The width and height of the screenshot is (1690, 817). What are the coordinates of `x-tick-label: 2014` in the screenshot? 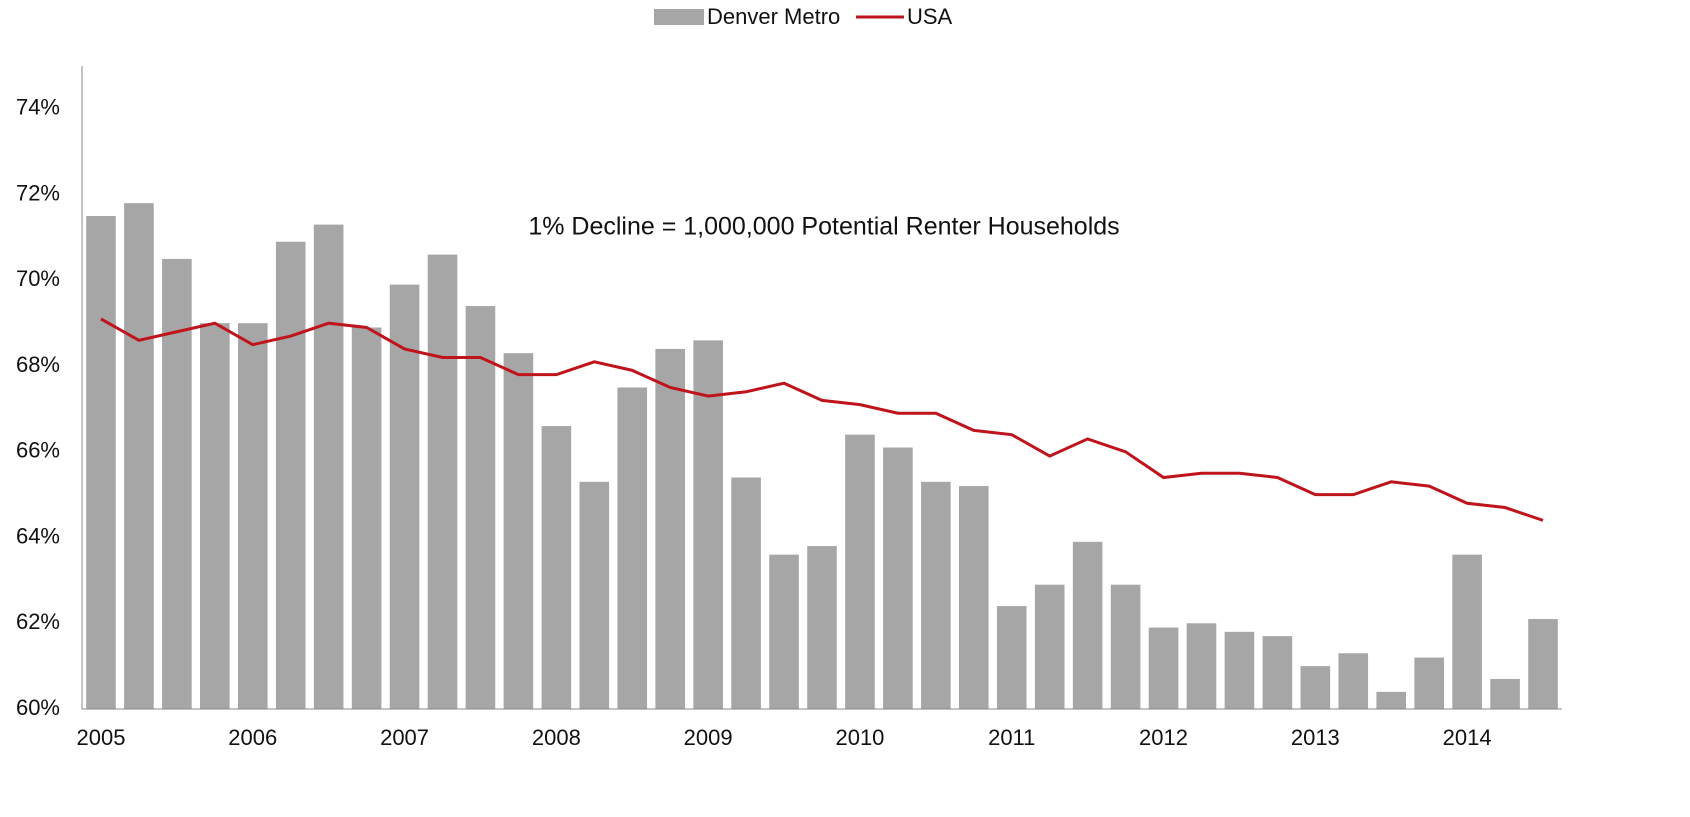 It's located at (1467, 737).